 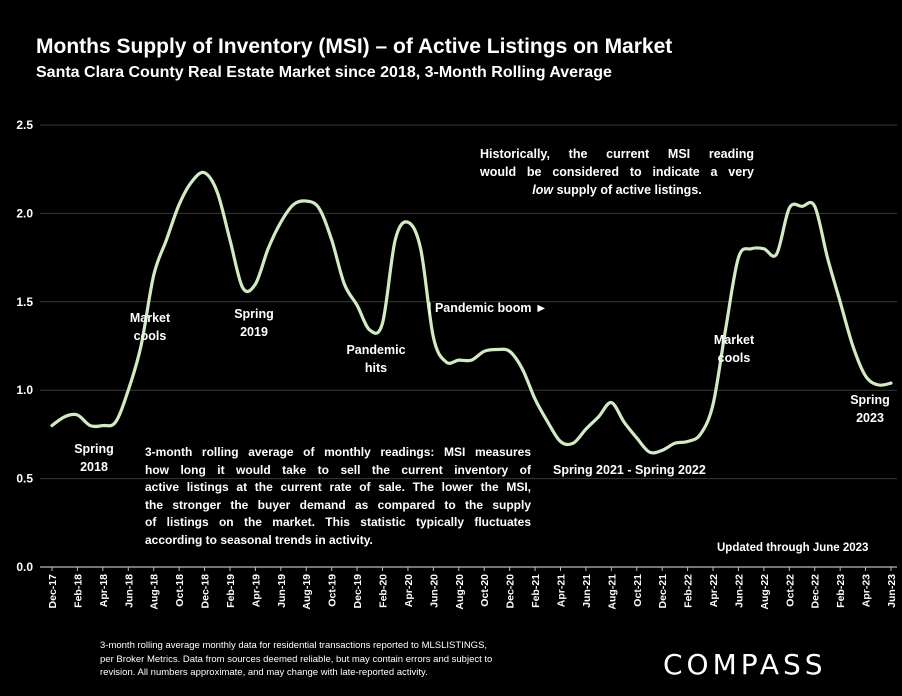 I want to click on annotation-historically-line-1: Historically, the current MSI reading, so click(x=617, y=154).